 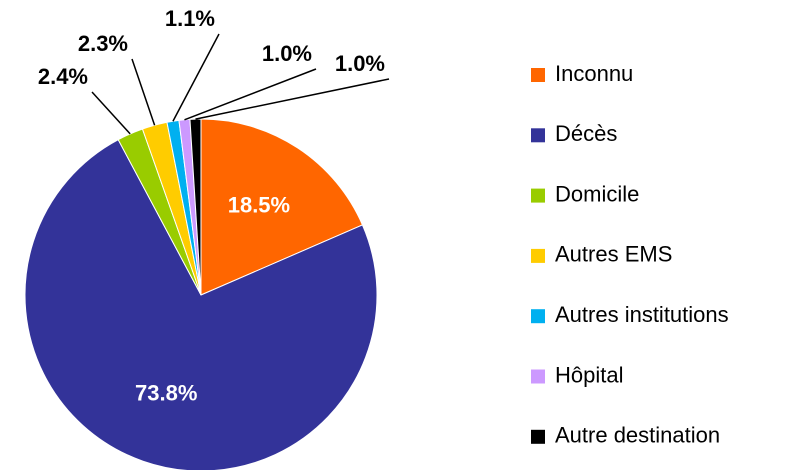 What do you see at coordinates (637, 435) in the screenshot?
I see `legend-label: Autre destination` at bounding box center [637, 435].